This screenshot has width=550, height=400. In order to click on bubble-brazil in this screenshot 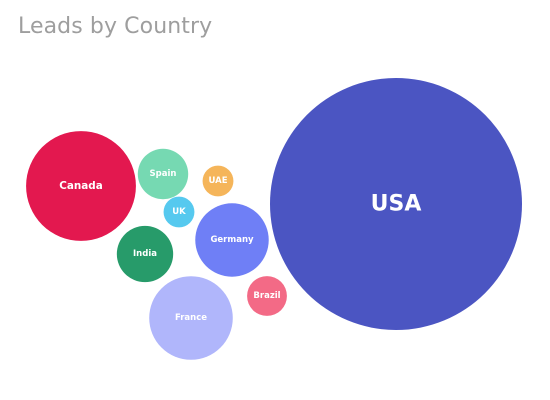, I will do `click(267, 296)`.